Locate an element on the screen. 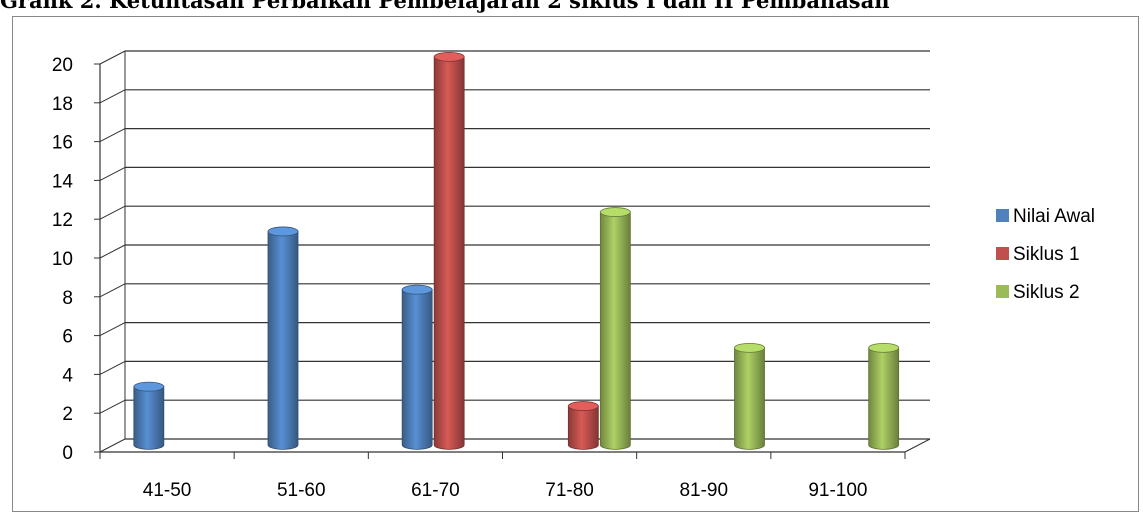 This screenshot has height=516, width=1143. floor-edge is located at coordinates (917, 445).